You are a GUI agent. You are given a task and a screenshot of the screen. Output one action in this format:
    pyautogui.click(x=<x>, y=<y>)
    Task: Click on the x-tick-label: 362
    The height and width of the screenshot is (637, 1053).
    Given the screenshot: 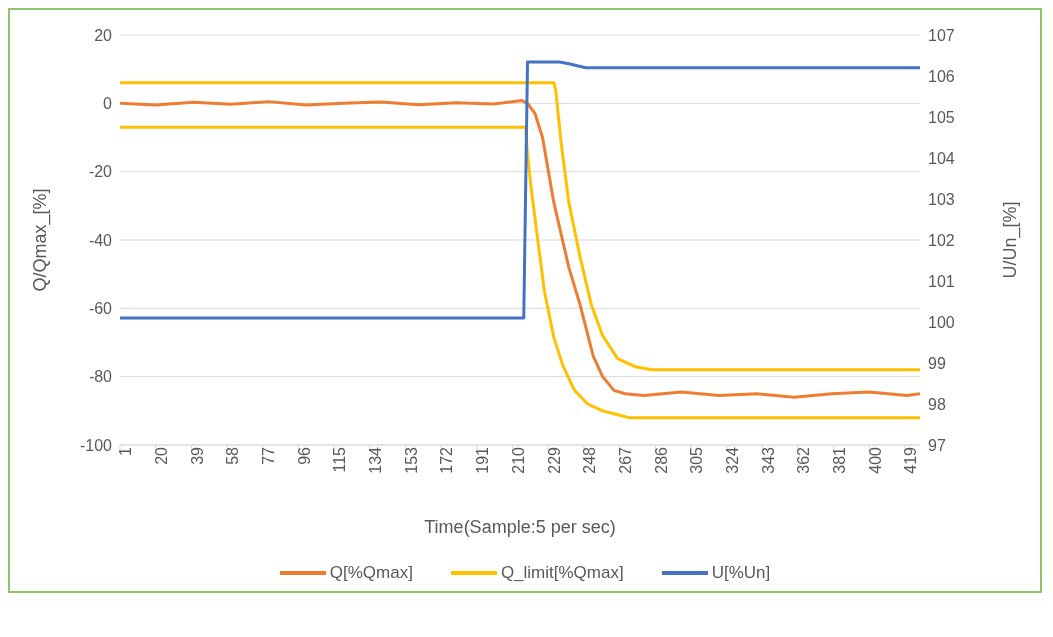 What is the action you would take?
    pyautogui.click(x=804, y=460)
    